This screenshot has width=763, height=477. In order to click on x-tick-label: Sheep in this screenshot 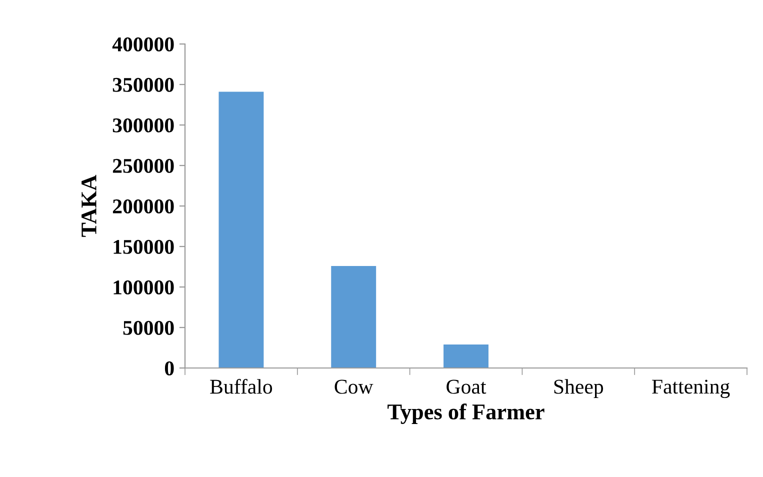, I will do `click(579, 388)`.